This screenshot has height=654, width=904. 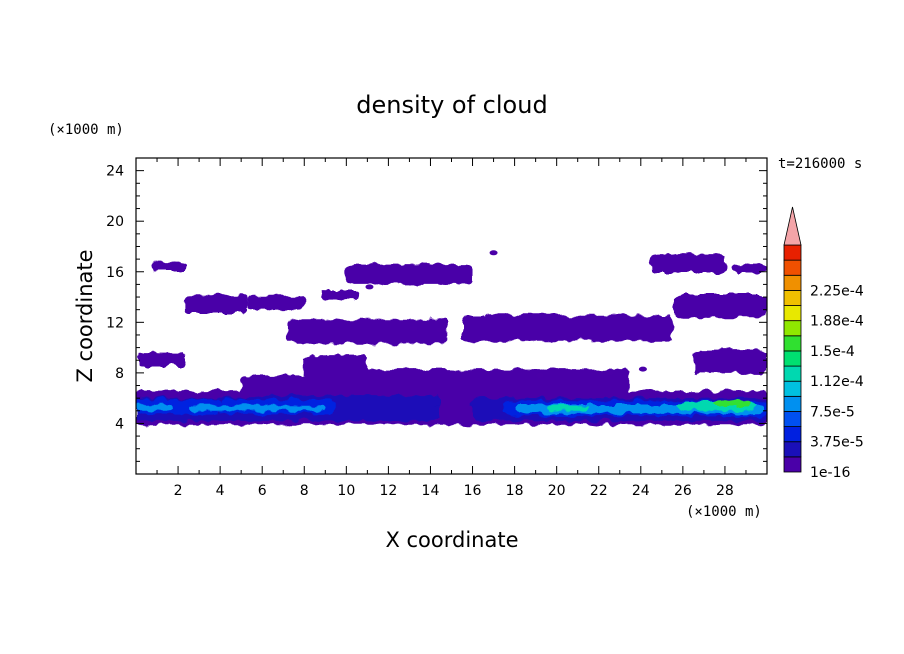 I want to click on colorbar-extend-arrow, so click(x=792, y=226).